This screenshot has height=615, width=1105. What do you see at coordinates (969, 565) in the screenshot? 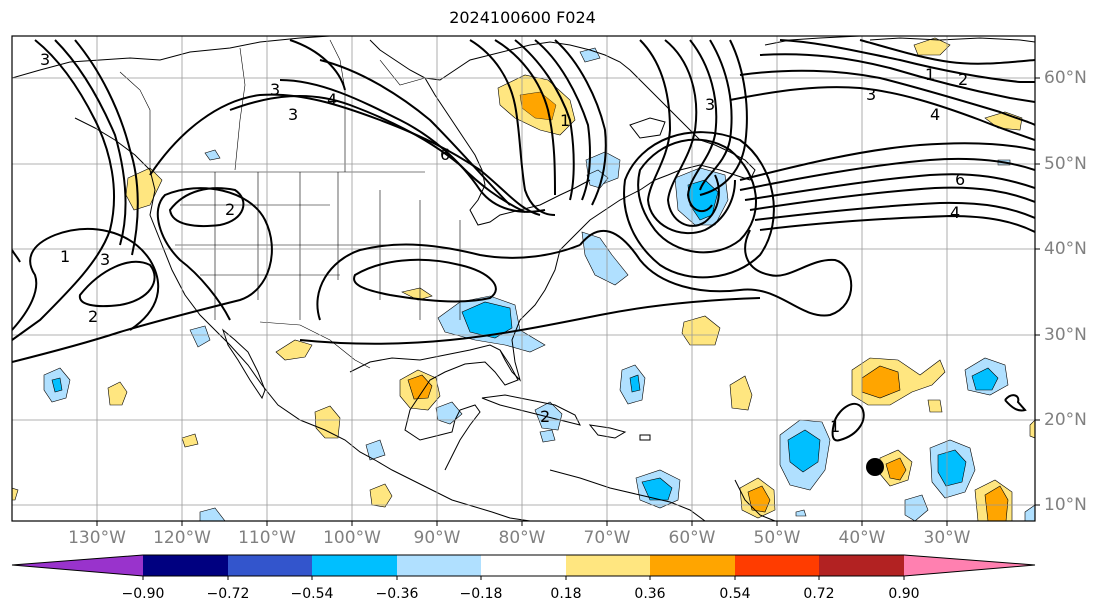
I see `colorbar-extend-high` at bounding box center [969, 565].